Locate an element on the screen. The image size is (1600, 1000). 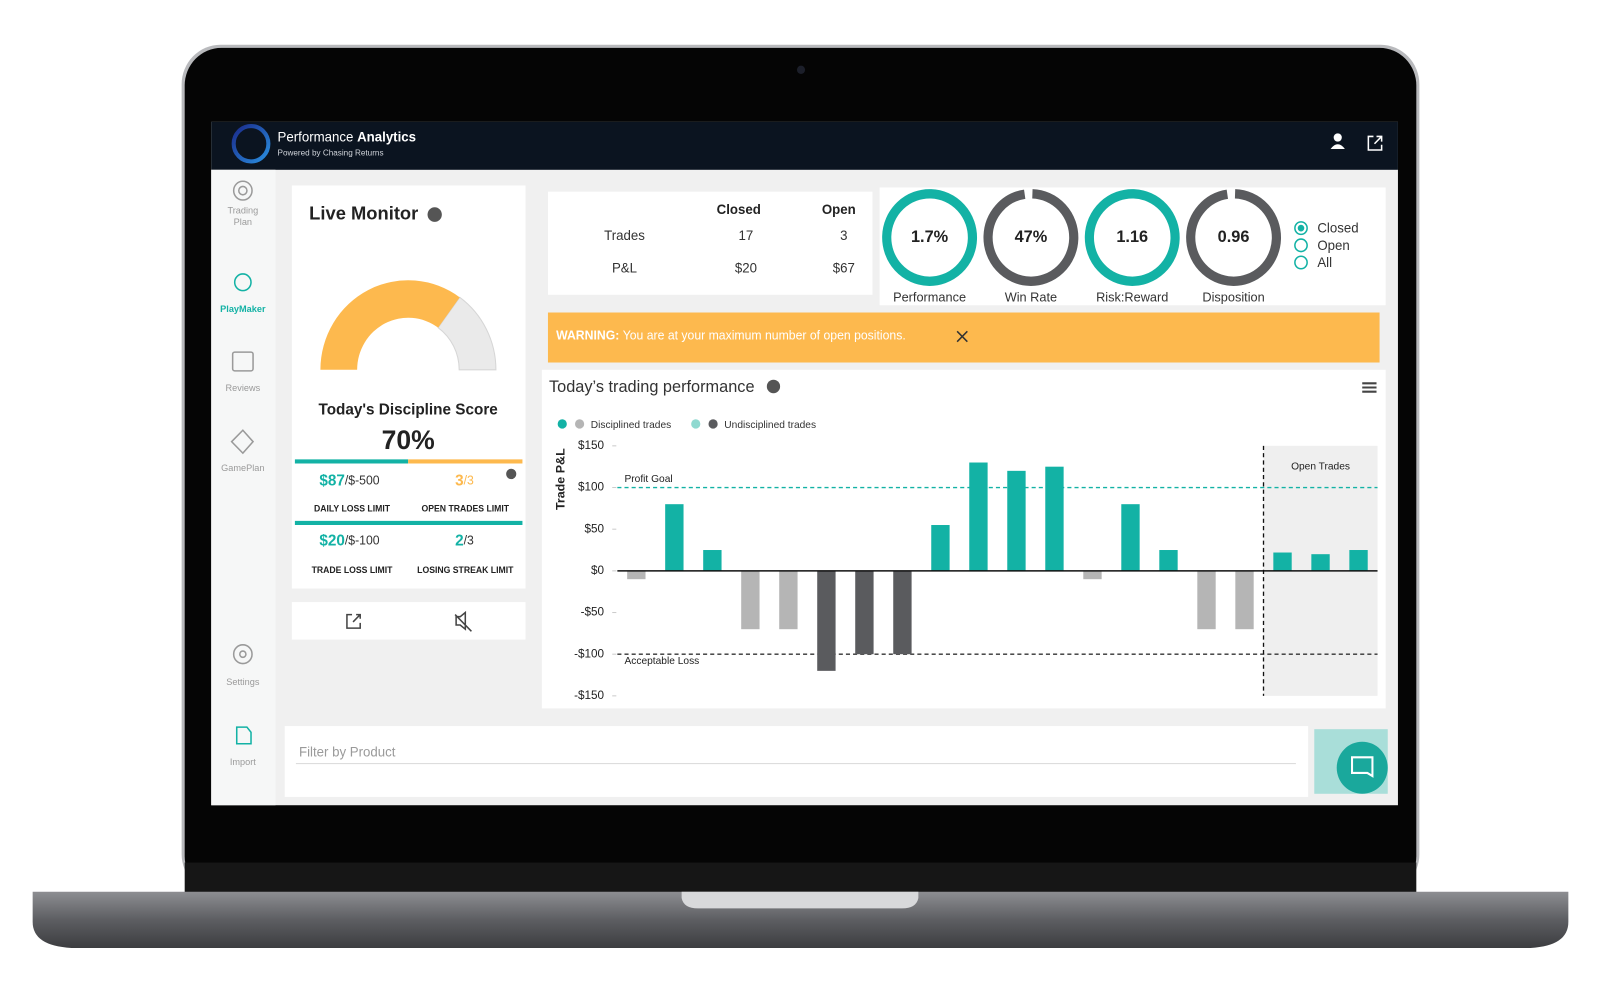
y-tick-label: $50 is located at coordinates (595, 528).